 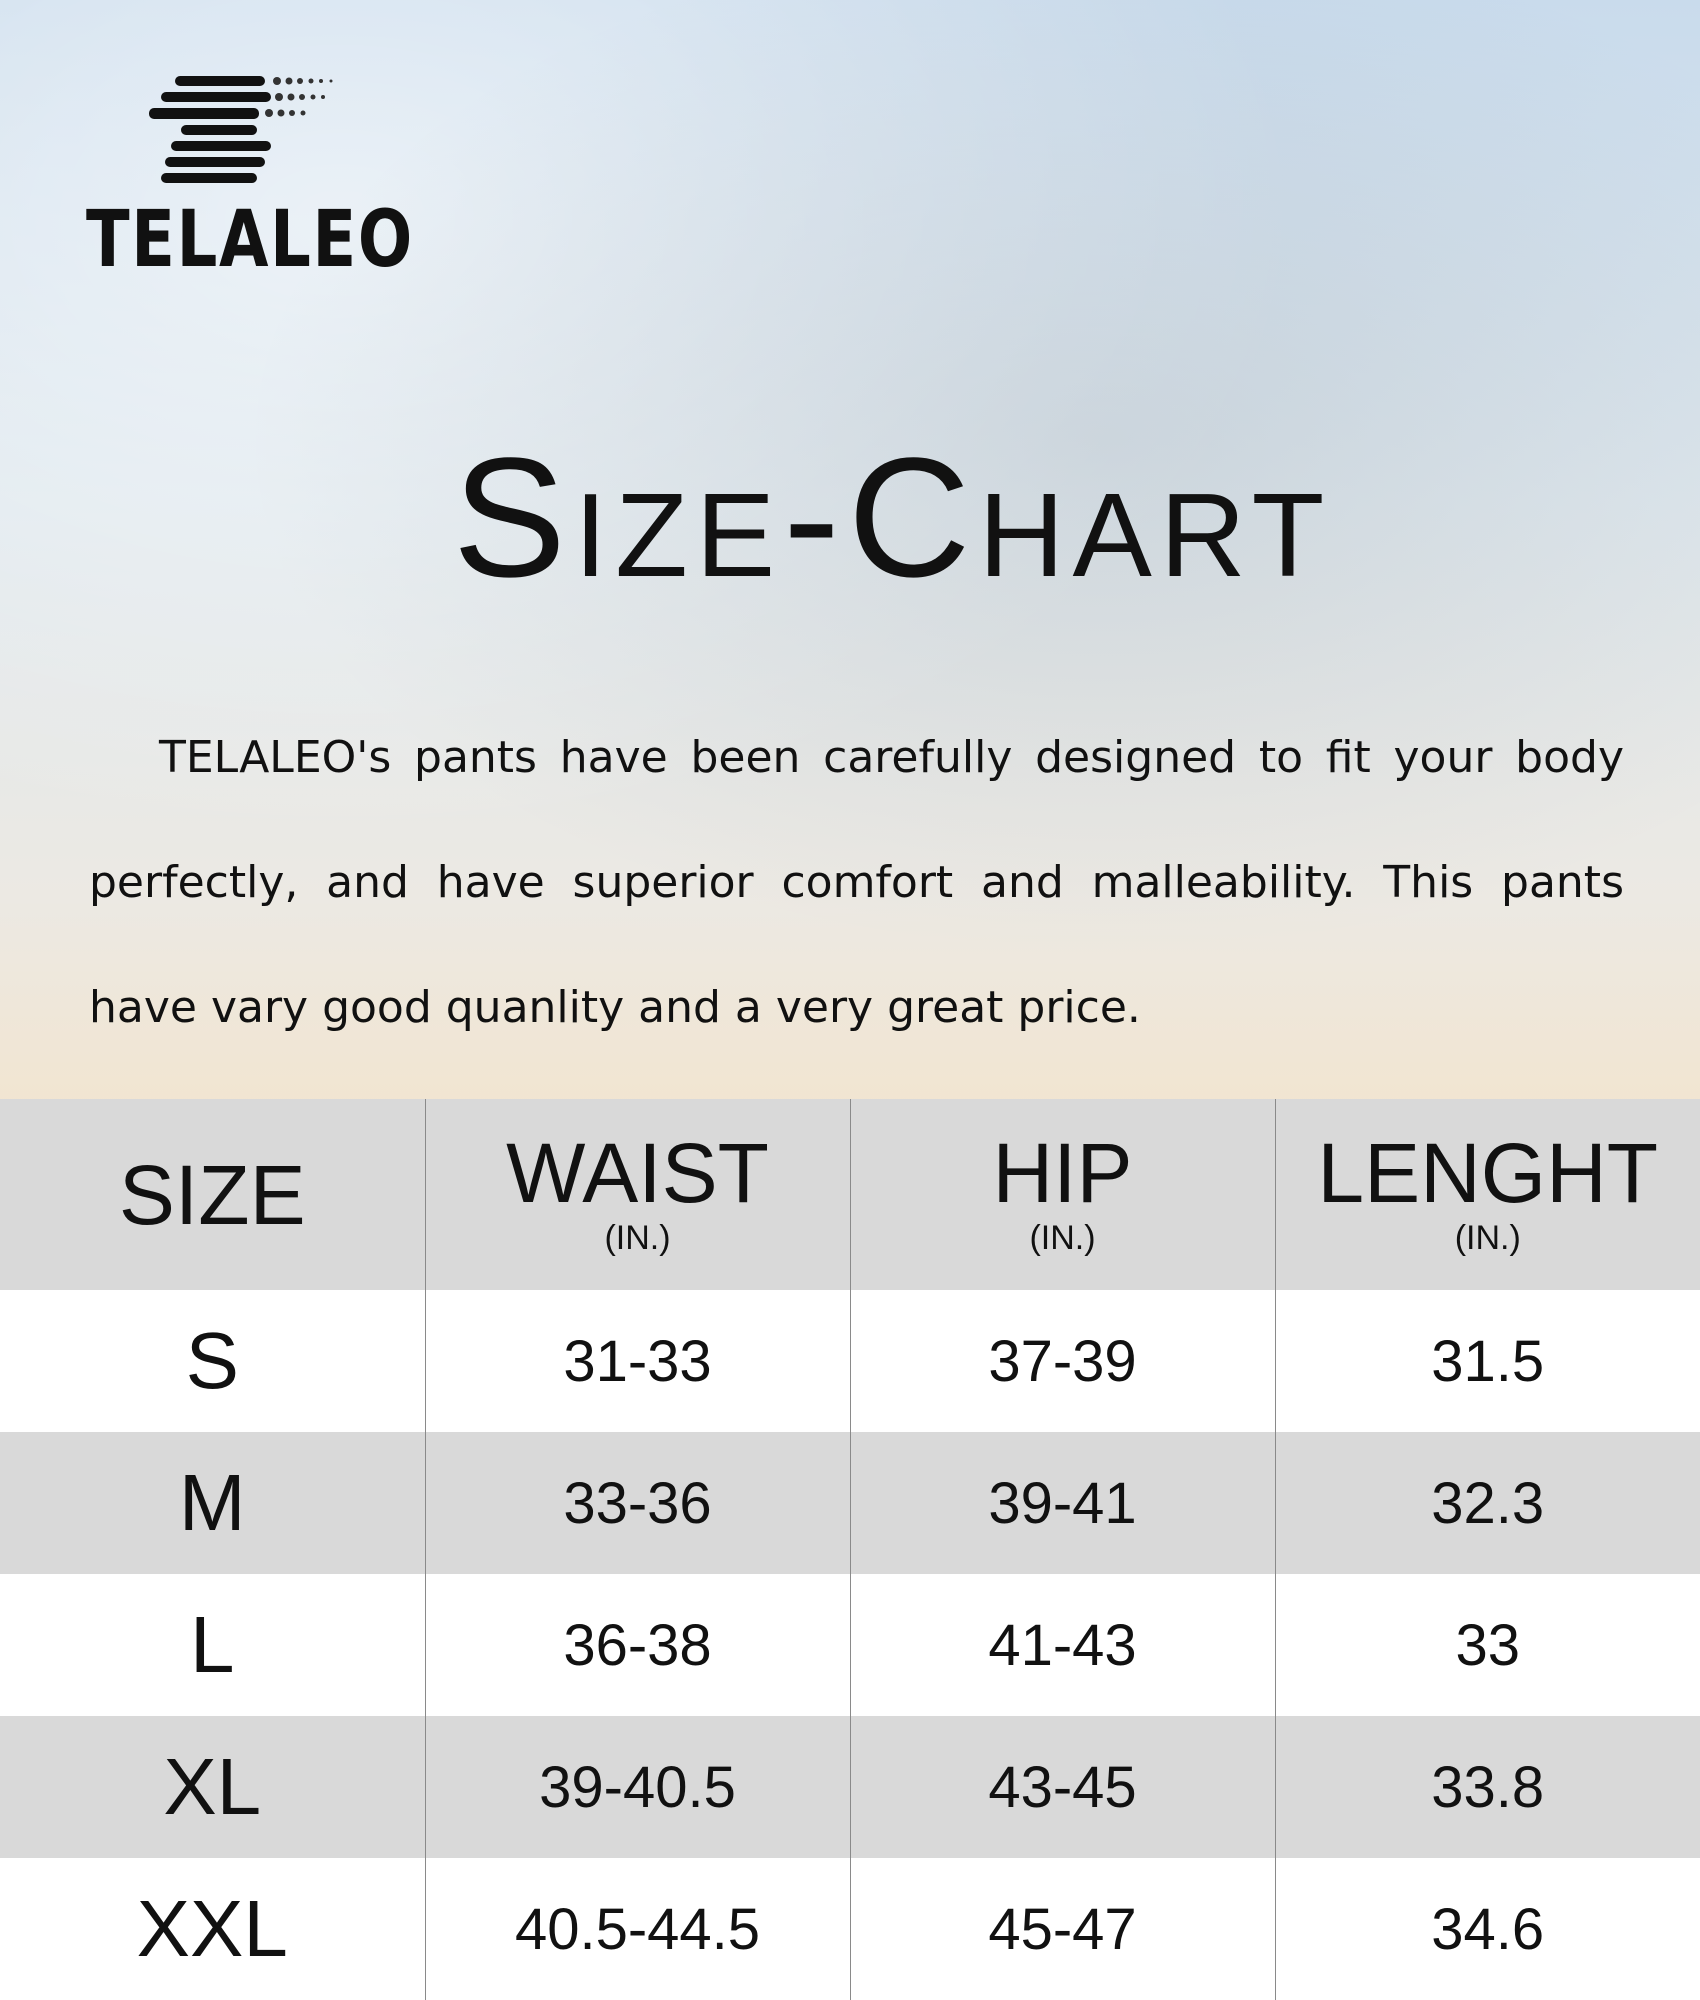 What do you see at coordinates (637, 1503) in the screenshot?
I see `value-cell: 33-36` at bounding box center [637, 1503].